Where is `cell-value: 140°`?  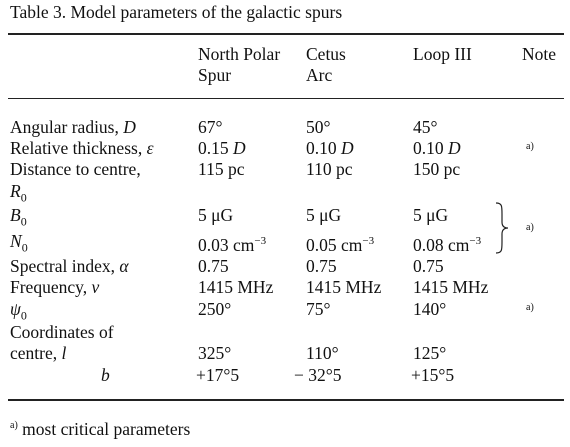 cell-value: 140° is located at coordinates (430, 309).